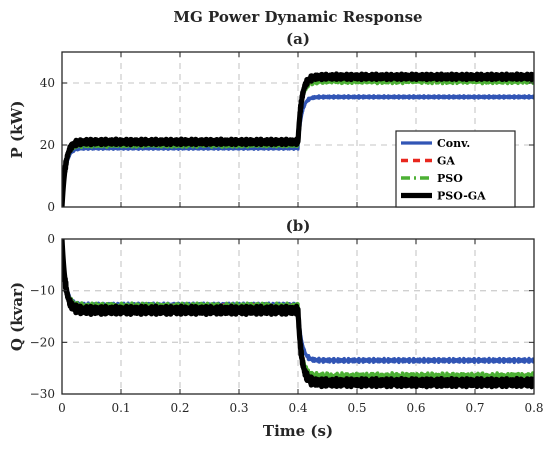 The image size is (550, 451). Describe the element at coordinates (62, 408) in the screenshot. I see `x-tick-label: 0` at that location.